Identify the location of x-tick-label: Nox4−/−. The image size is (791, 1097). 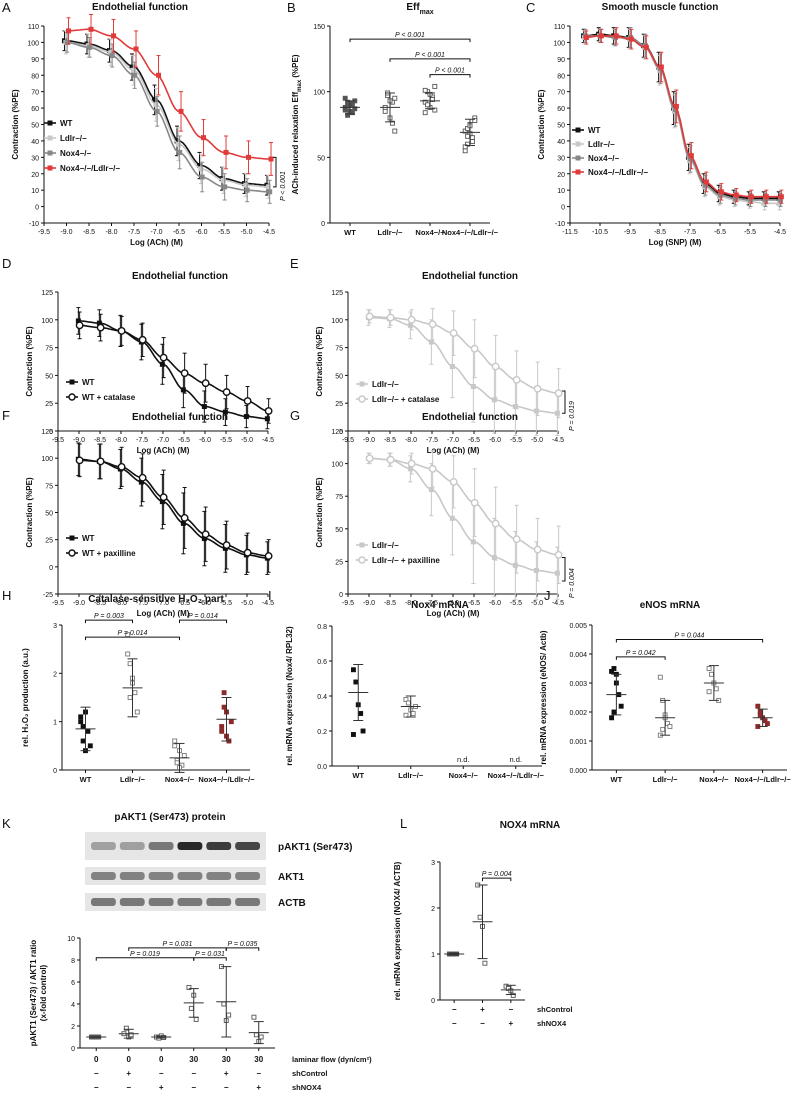
(714, 779).